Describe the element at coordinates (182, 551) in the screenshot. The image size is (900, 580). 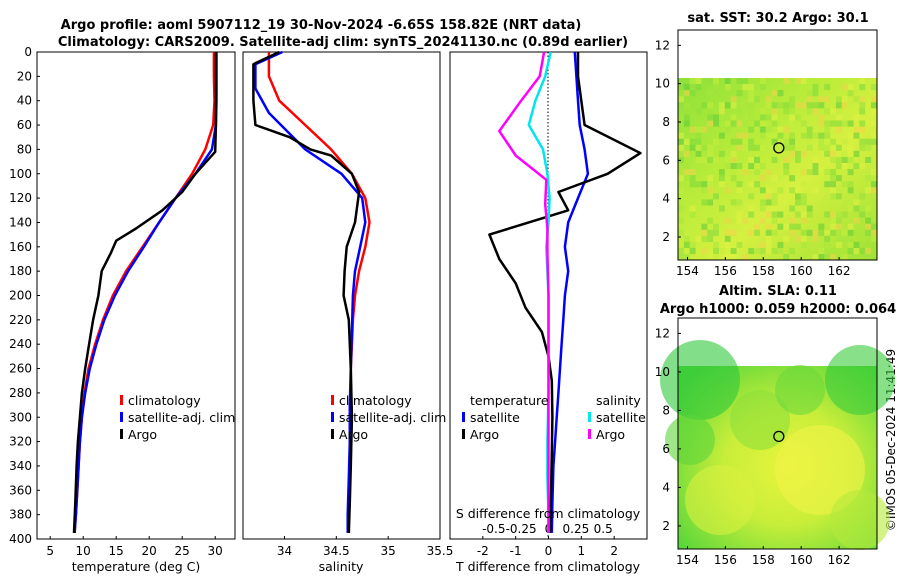
I see `temperature-tick-label: 25` at that location.